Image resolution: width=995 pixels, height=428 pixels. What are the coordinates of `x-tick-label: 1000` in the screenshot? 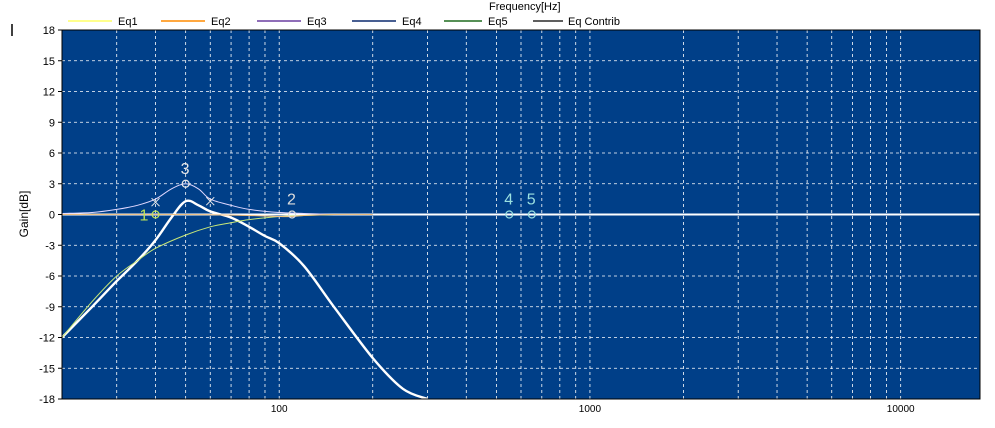 It's located at (590, 409).